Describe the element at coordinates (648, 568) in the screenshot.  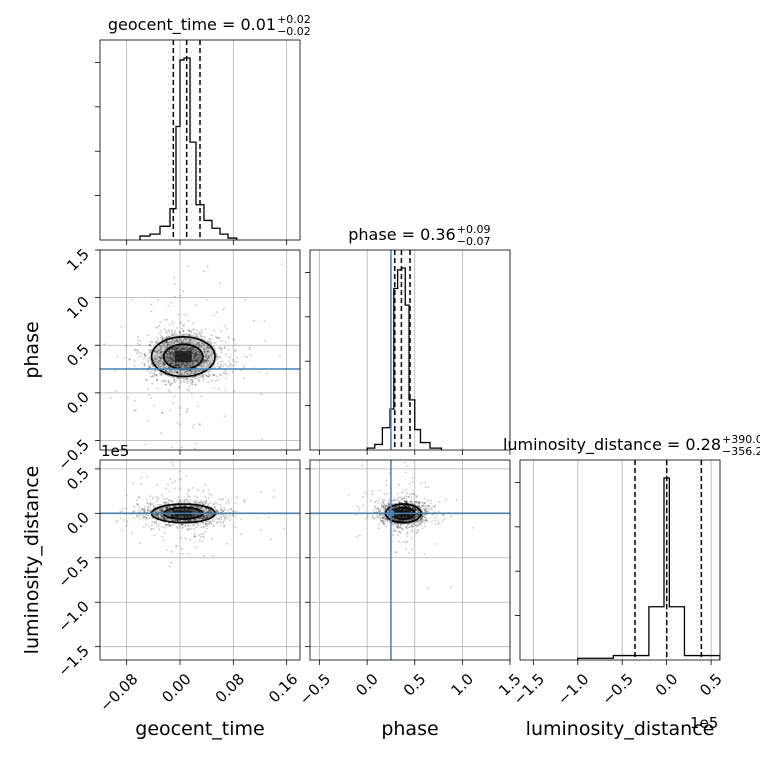
I see `histogram-step-luminosity_distance` at that location.